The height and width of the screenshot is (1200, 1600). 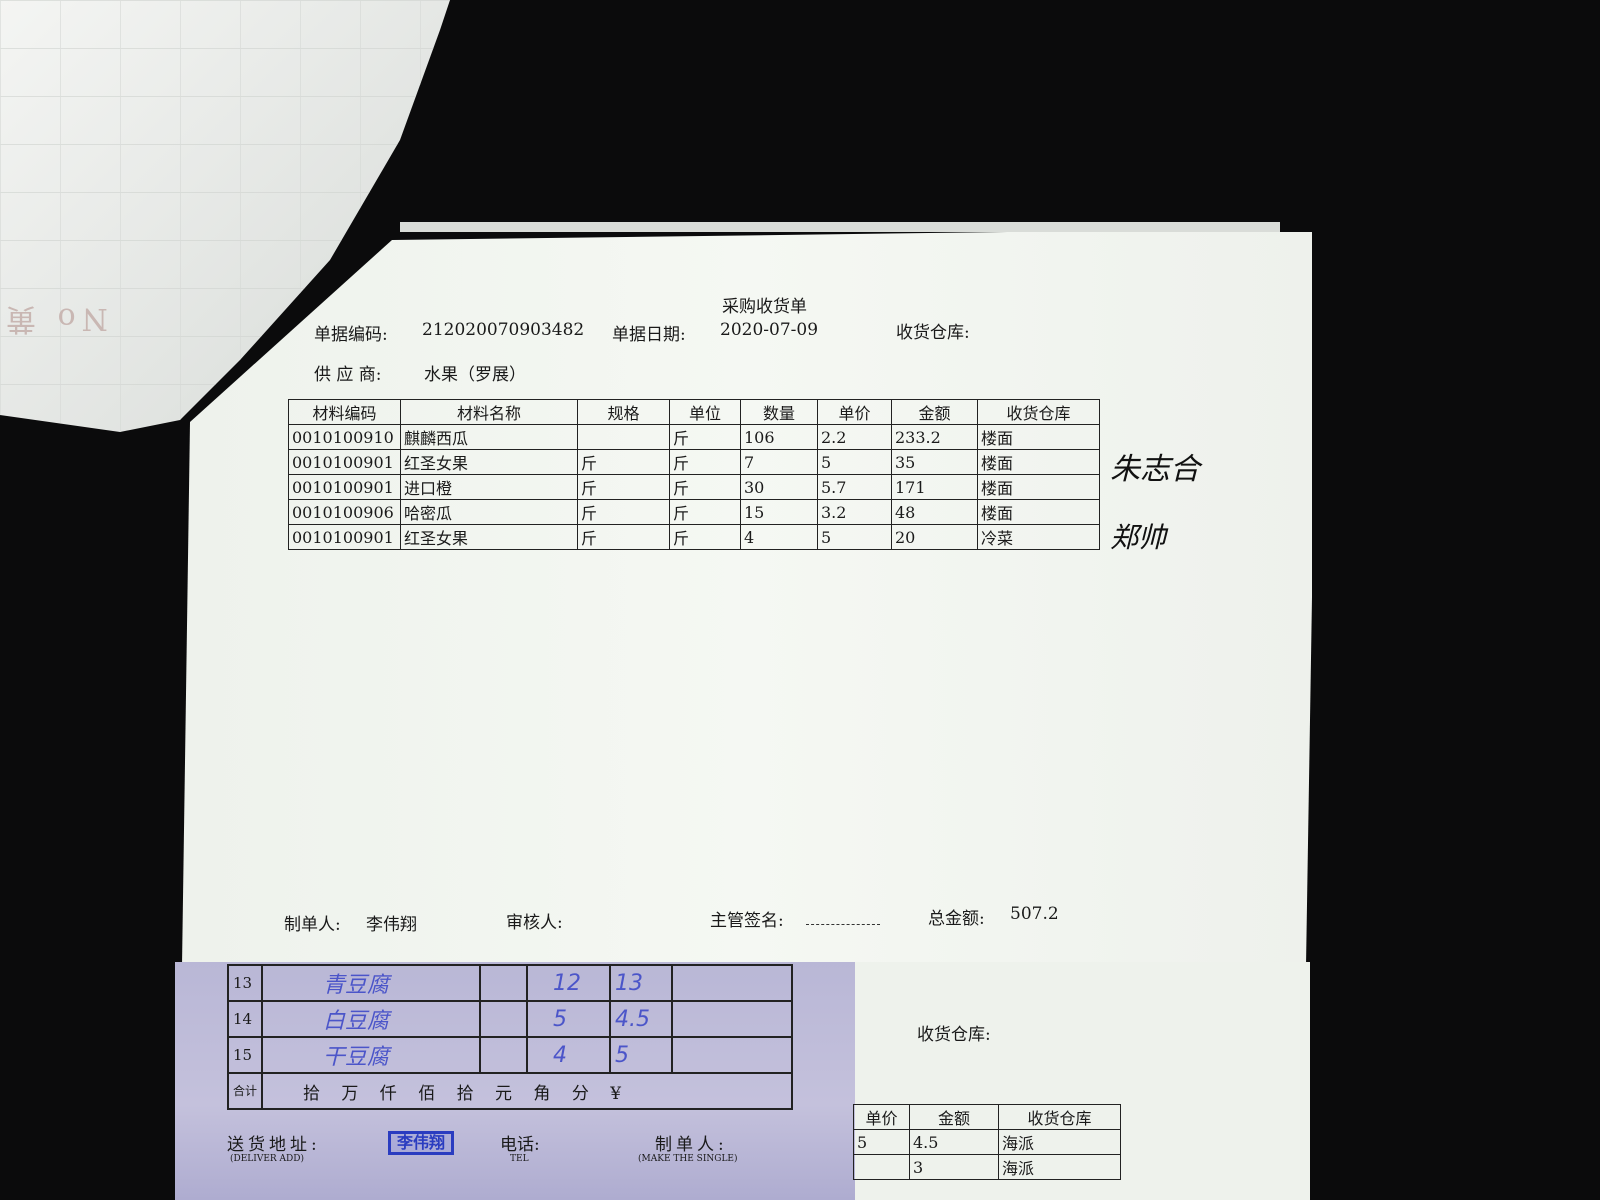 What do you see at coordinates (954, 1167) in the screenshot?
I see `cell: 3` at bounding box center [954, 1167].